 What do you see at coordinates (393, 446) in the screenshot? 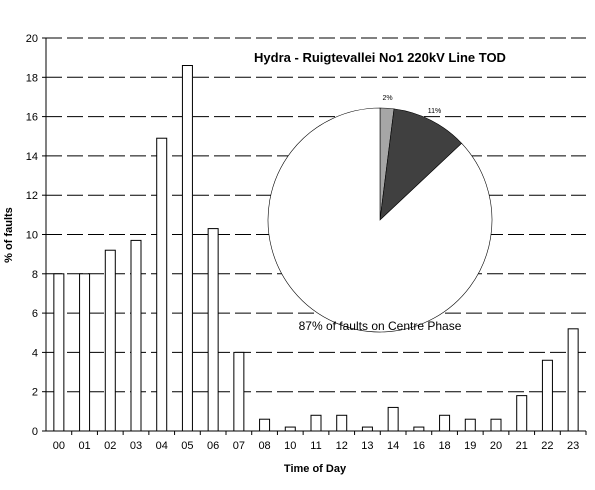
I see `x-tick-label: 14` at bounding box center [393, 446].